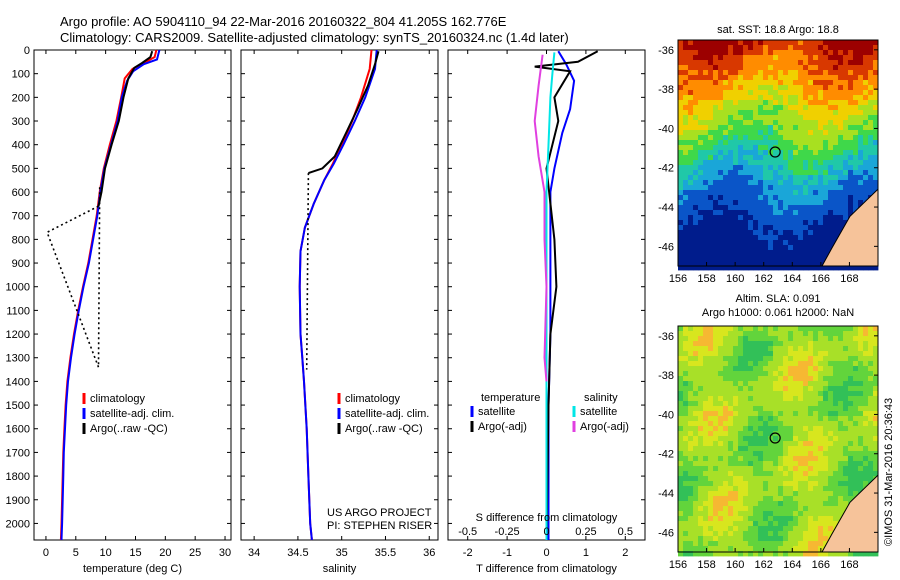 The image size is (900, 580). Describe the element at coordinates (546, 532) in the screenshot. I see `difference-s-tick-label: 0` at that location.